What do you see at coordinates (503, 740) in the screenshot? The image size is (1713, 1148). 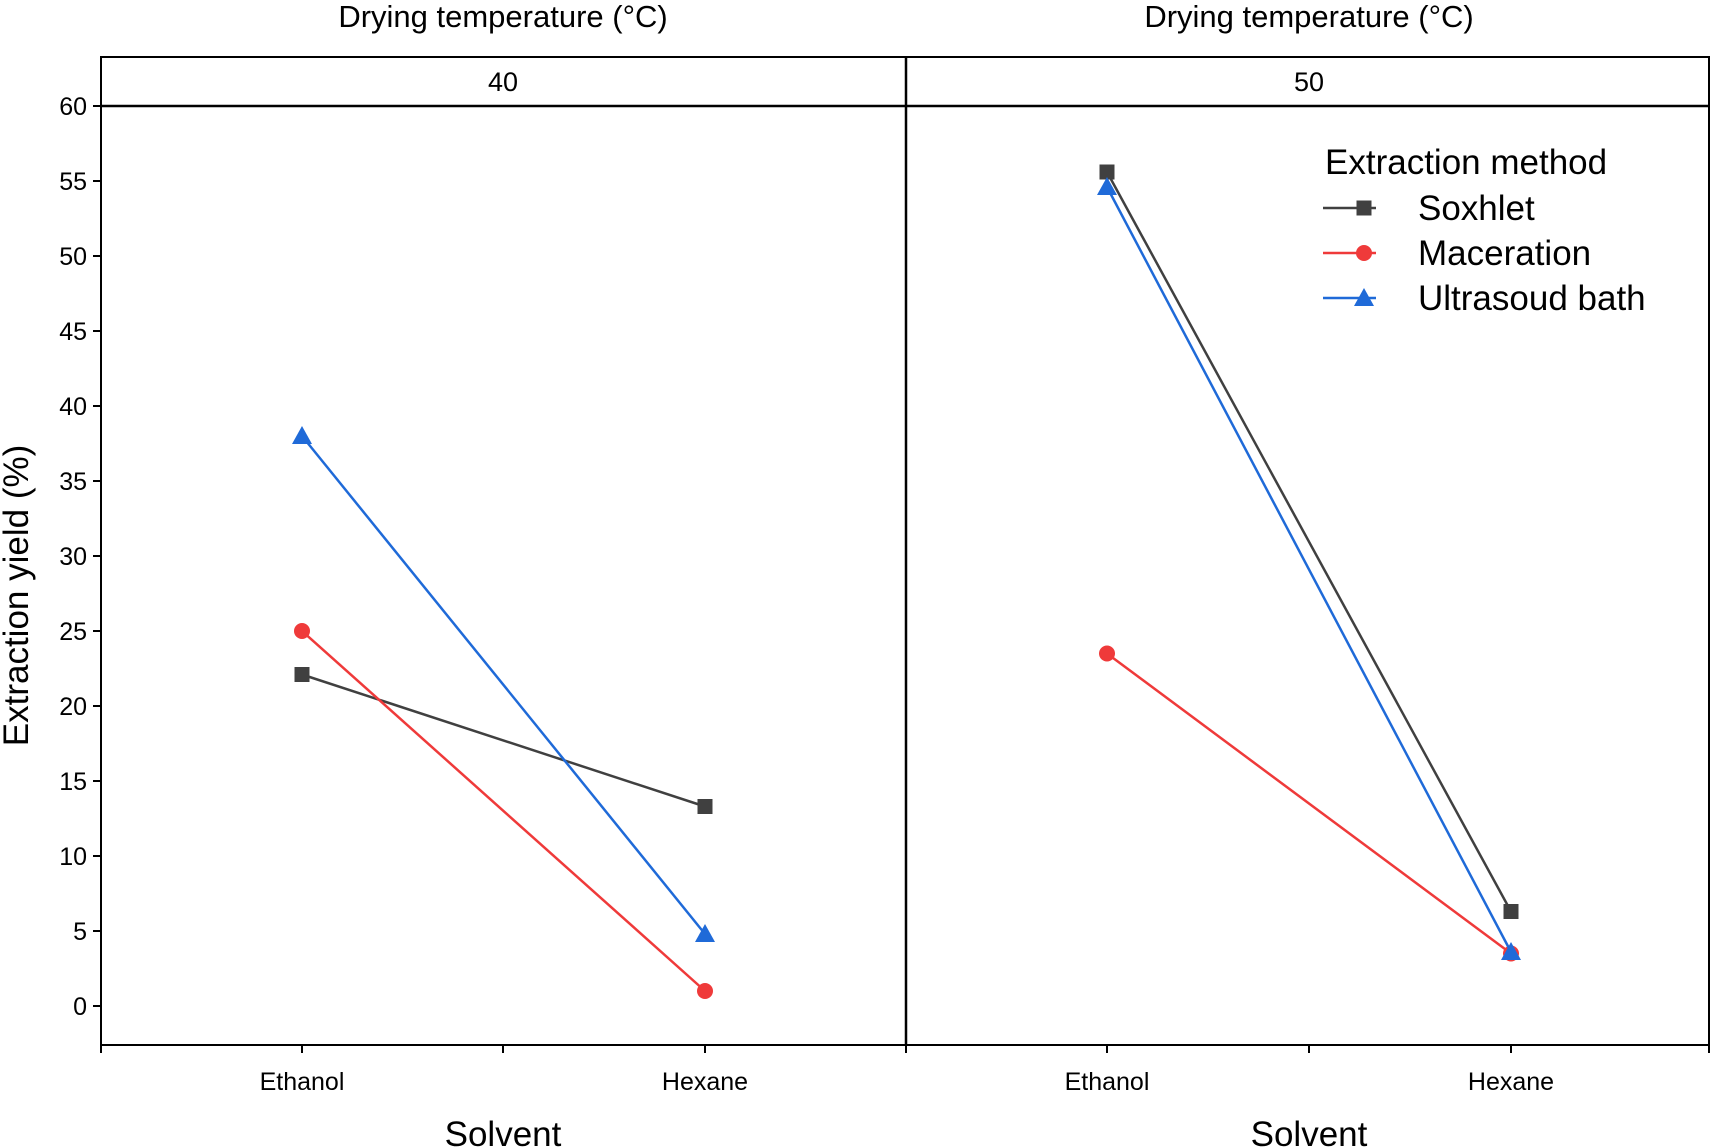 I see `series-line-square` at bounding box center [503, 740].